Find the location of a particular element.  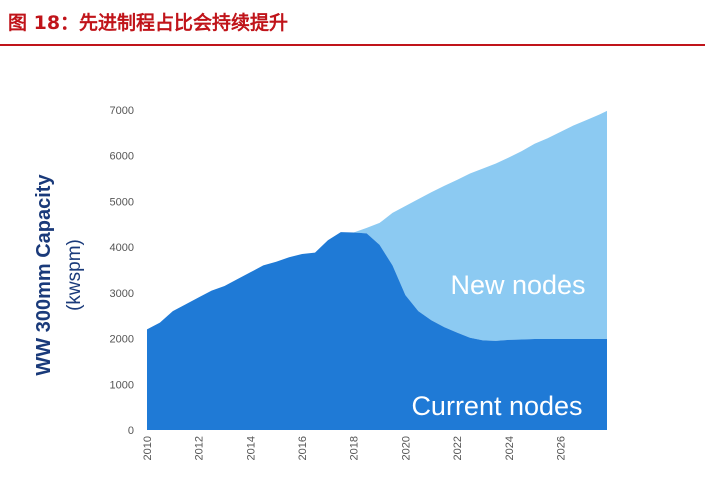

y-tick-label: 4000 is located at coordinates (122, 248).